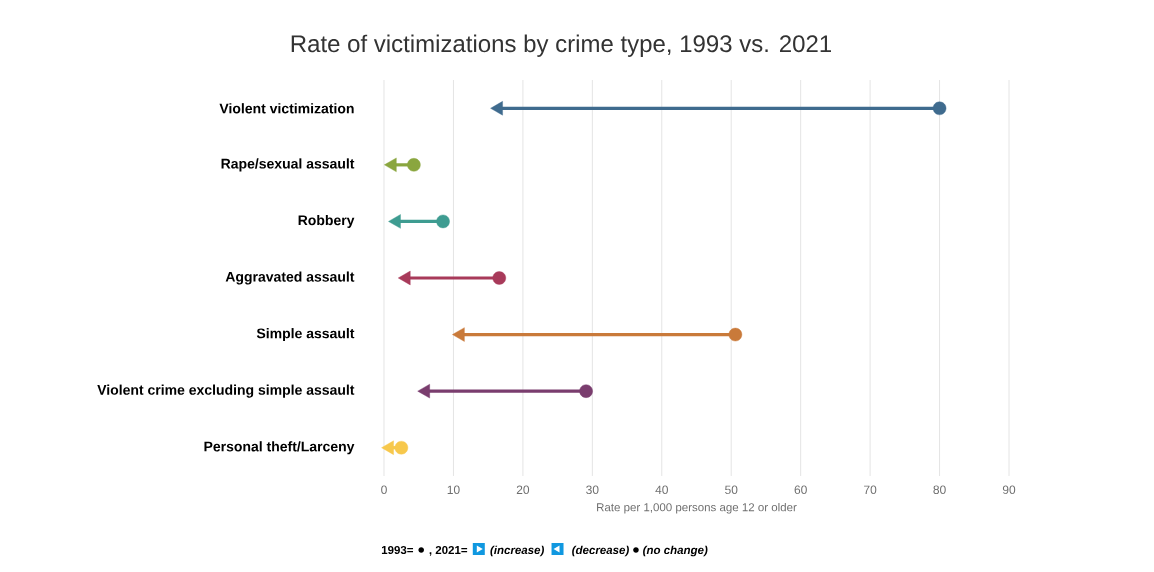 This screenshot has height=572, width=1154. Describe the element at coordinates (326, 221) in the screenshot. I see `y-tick-label: Robbery` at that location.